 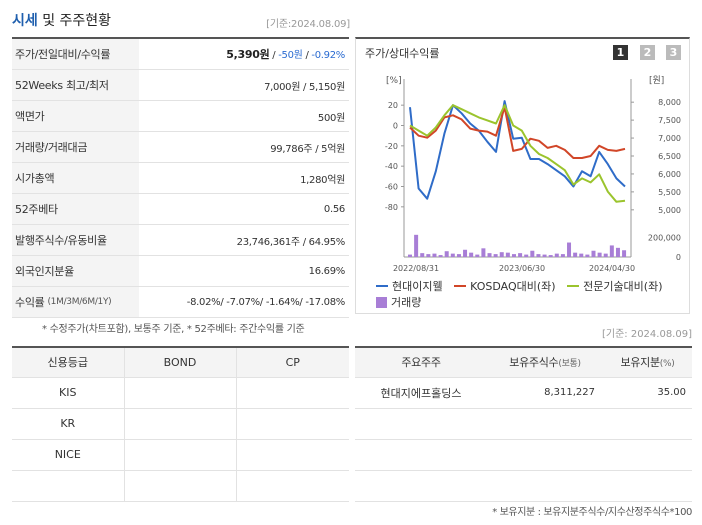 I want to click on stats-row-52weeks: 52Weeks 최고/최저 7,000원 / 5,150원, so click(x=180, y=85).